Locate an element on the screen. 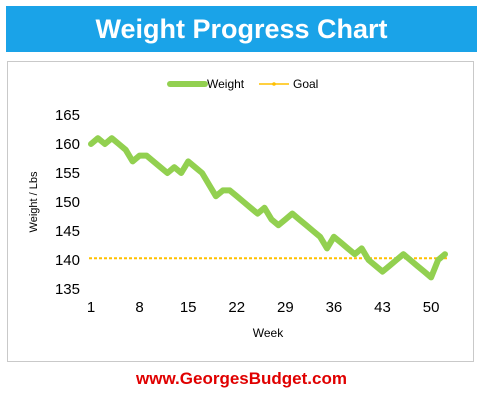 The height and width of the screenshot is (401, 483). legend-goal-label: Goal is located at coordinates (305, 84).